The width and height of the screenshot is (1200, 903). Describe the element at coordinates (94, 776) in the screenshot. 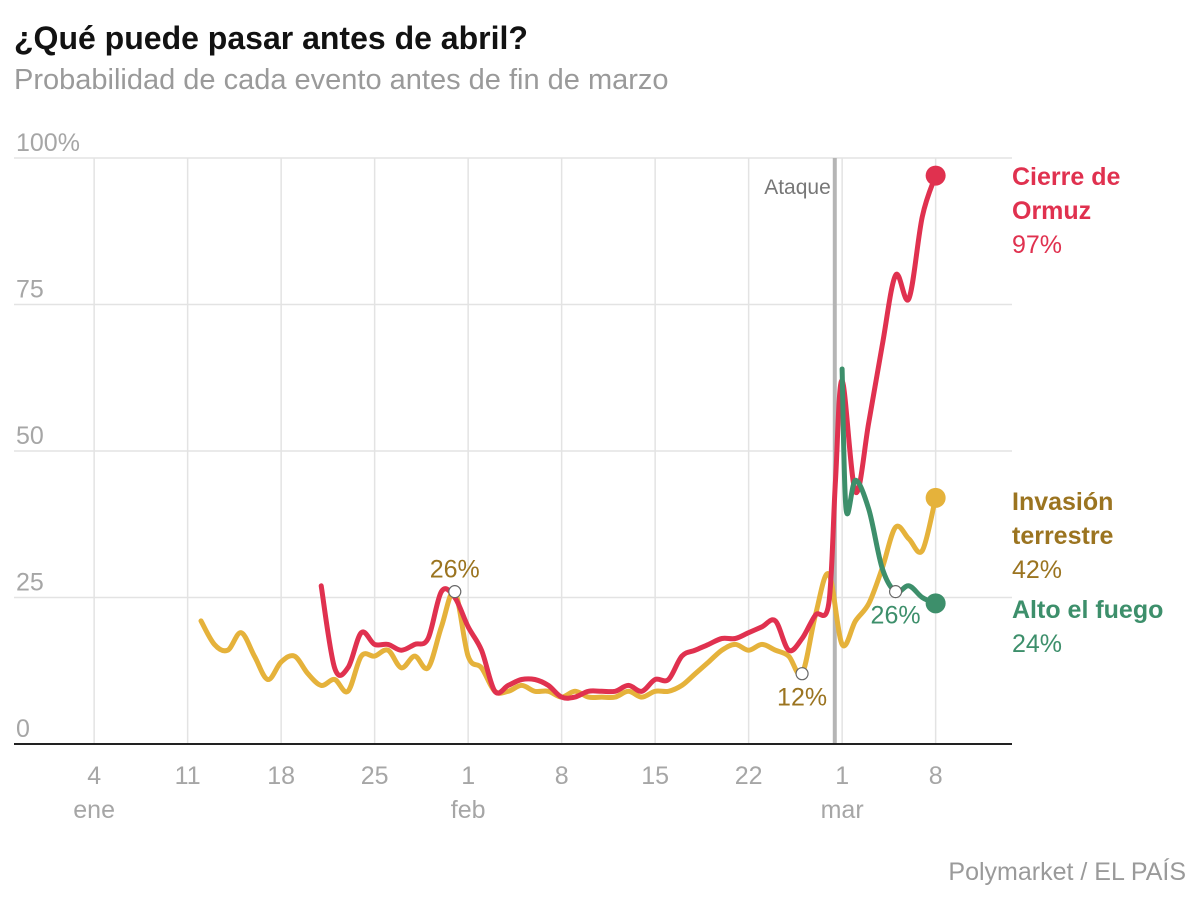

I see `x-tick-label: 4` at that location.